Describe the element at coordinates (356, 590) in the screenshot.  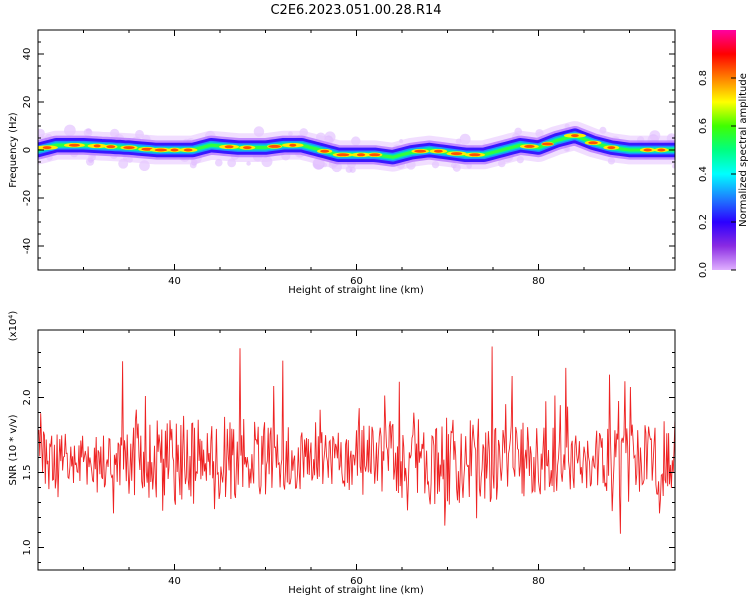
I see `snr-xlabel: Height of straight line (km)` at that location.